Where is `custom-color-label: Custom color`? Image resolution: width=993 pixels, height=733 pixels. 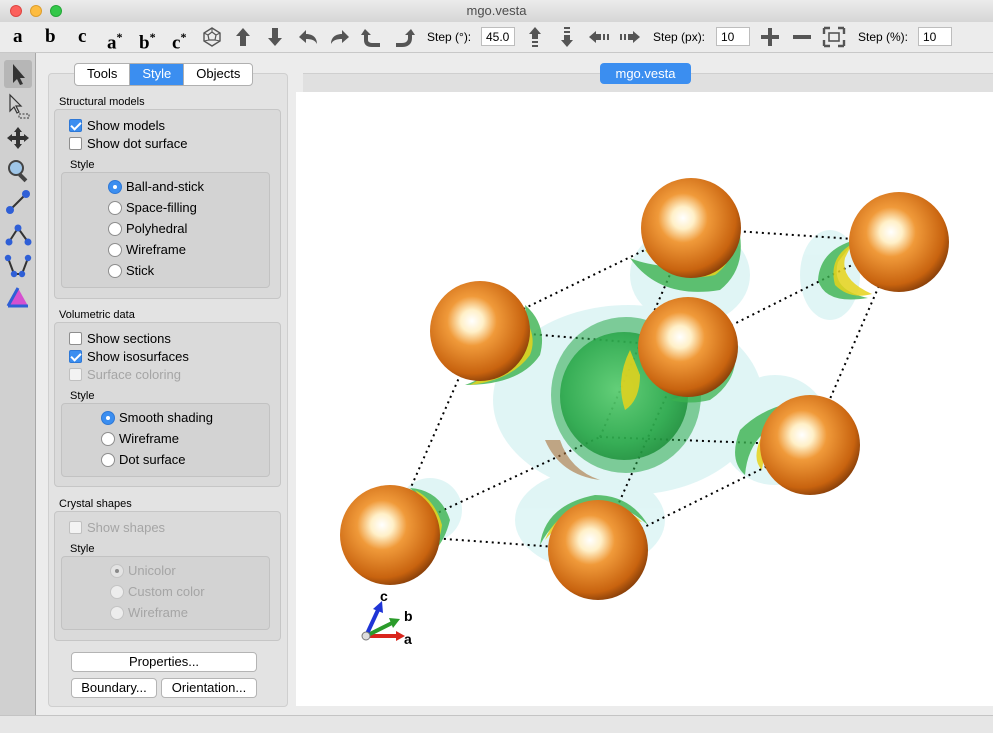 custom-color-label: Custom color is located at coordinates (166, 591).